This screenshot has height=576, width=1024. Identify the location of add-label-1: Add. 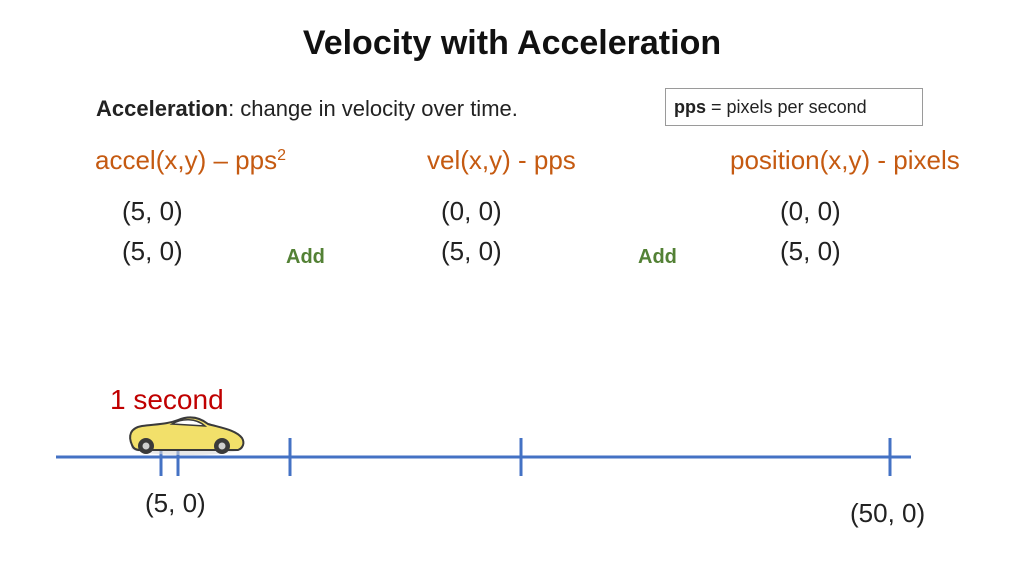
(305, 257).